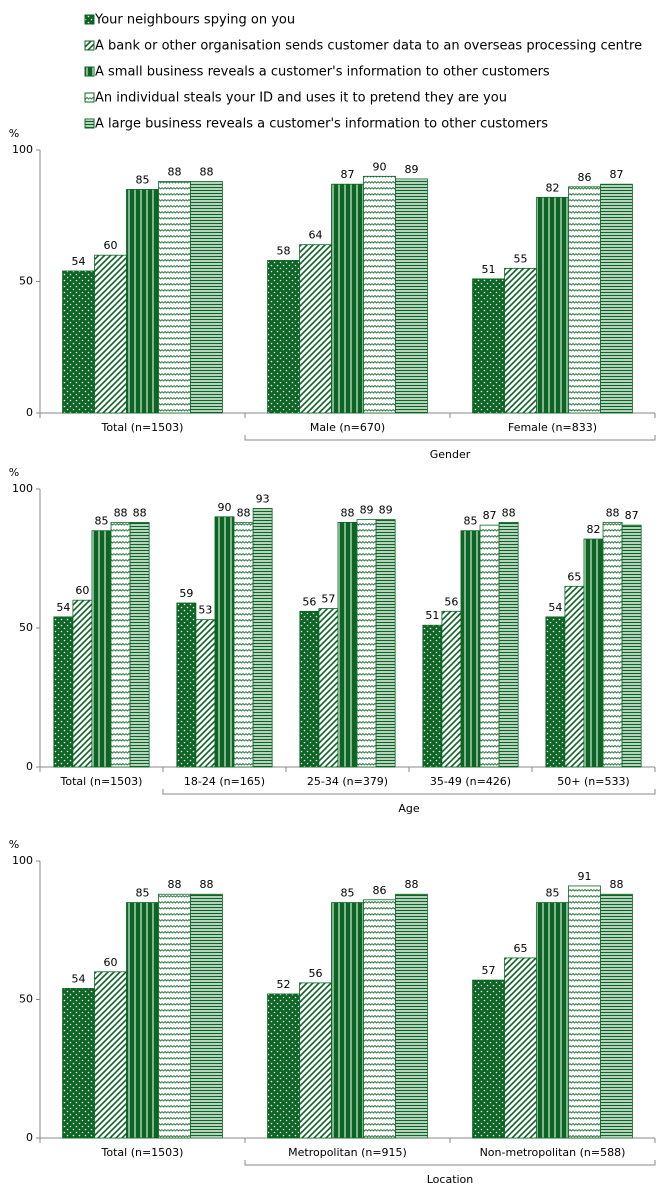 The image size is (660, 1204). Describe the element at coordinates (470, 781) in the screenshot. I see `x-tick-label: 35-49 (n=426)` at that location.